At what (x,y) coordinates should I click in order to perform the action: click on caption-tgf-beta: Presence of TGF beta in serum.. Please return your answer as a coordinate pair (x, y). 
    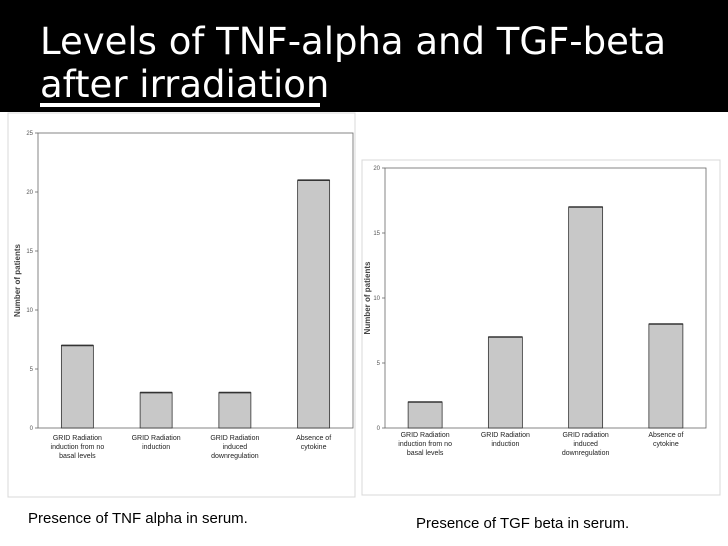
    Looking at the image, I should click on (523, 523).